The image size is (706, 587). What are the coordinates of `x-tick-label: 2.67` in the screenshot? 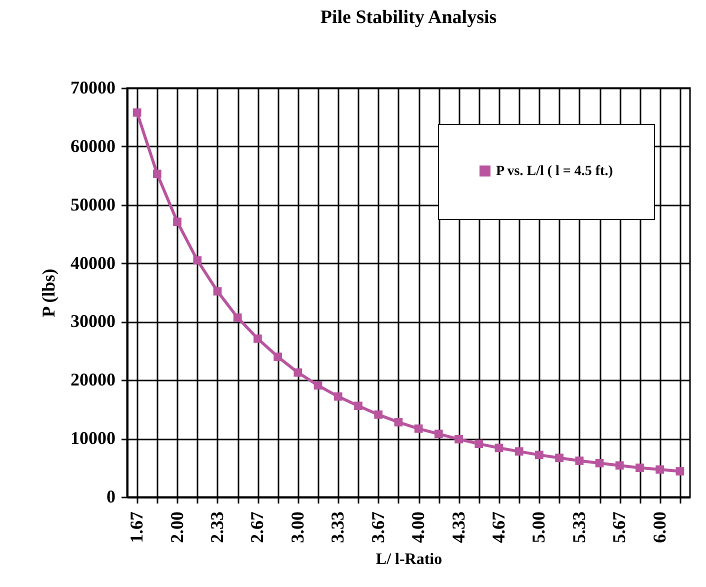 It's located at (257, 527).